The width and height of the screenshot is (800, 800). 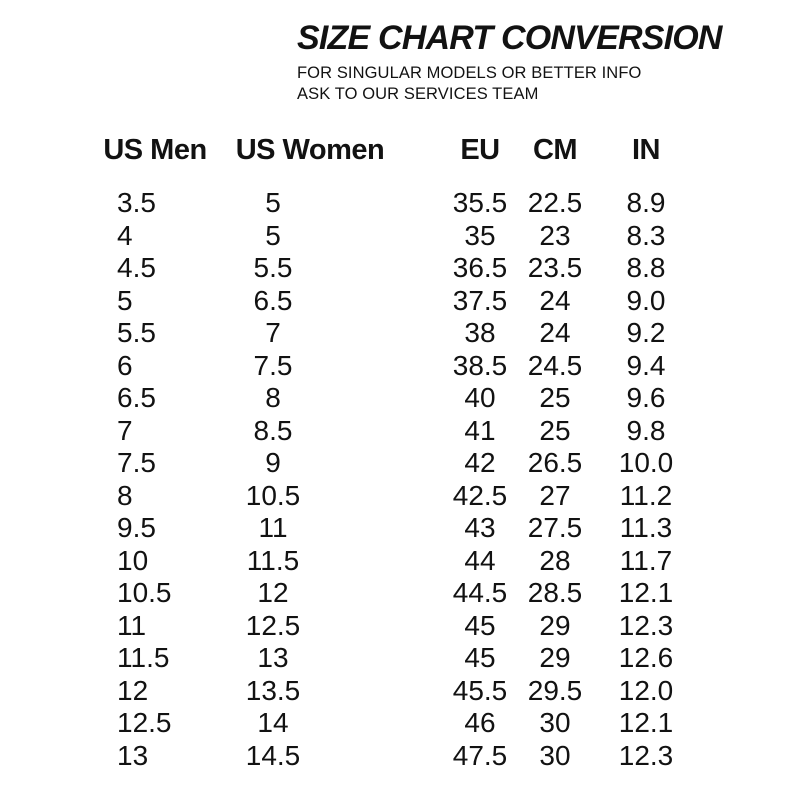 What do you see at coordinates (480, 495) in the screenshot?
I see `cell-eu: 42.5` at bounding box center [480, 495].